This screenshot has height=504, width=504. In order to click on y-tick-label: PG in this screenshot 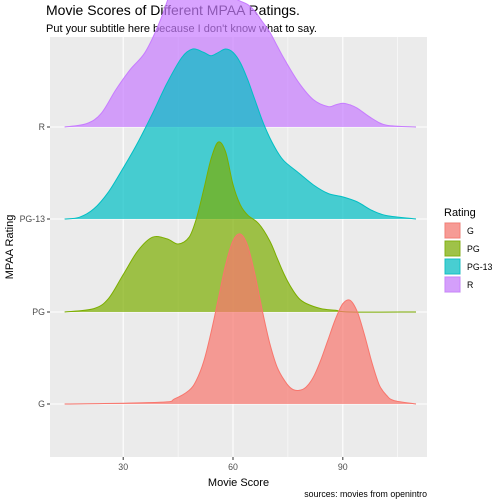, I will do `click(38, 312)`.